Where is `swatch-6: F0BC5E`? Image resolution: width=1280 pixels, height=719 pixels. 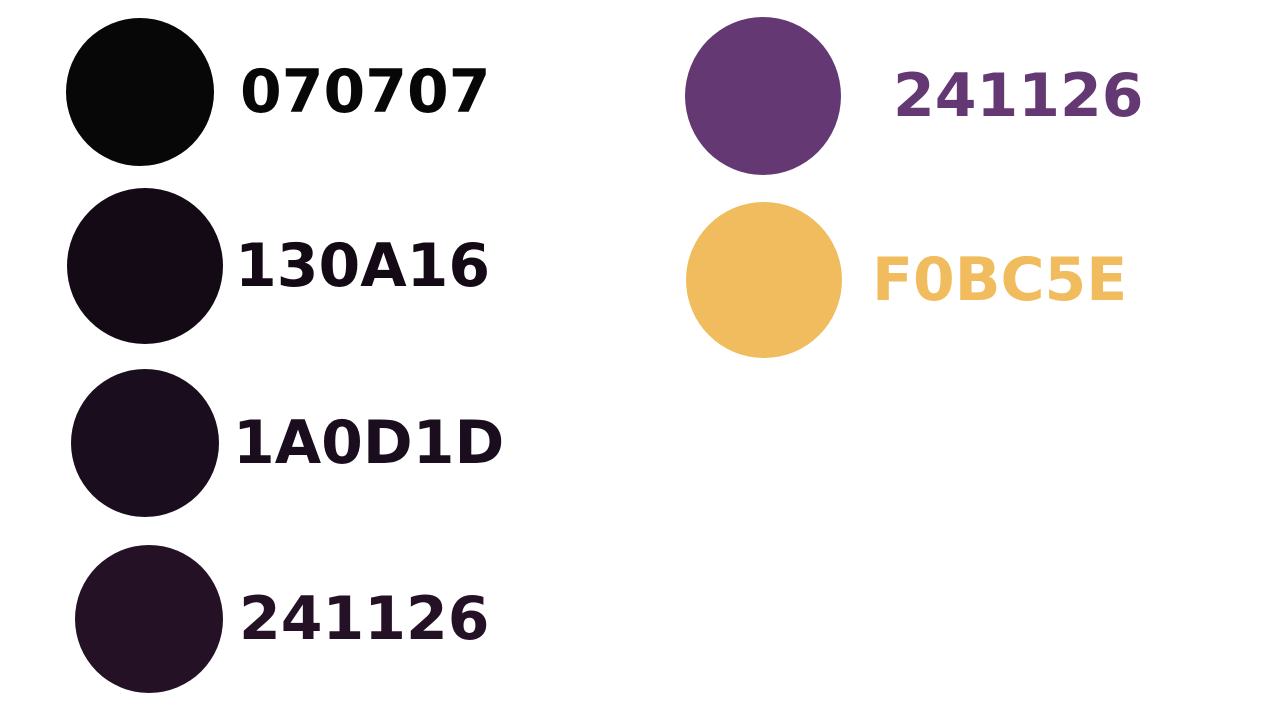 swatch-6: F0BC5E is located at coordinates (906, 280).